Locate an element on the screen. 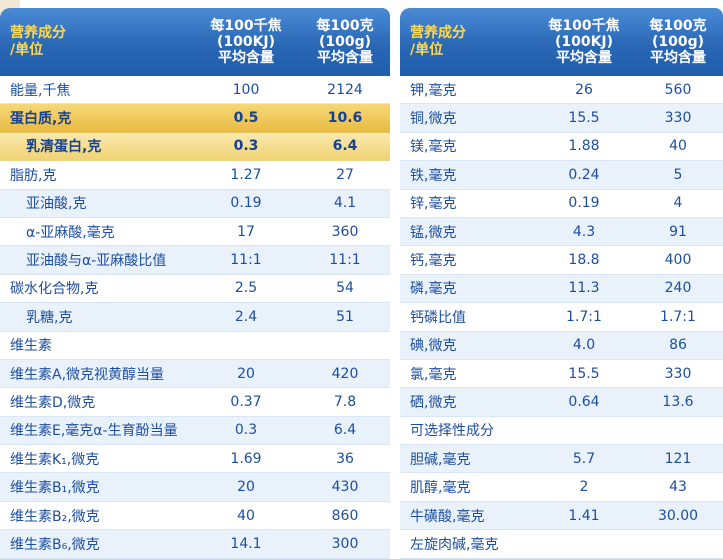  row-value-per100kj: 11:1 is located at coordinates (246, 260).